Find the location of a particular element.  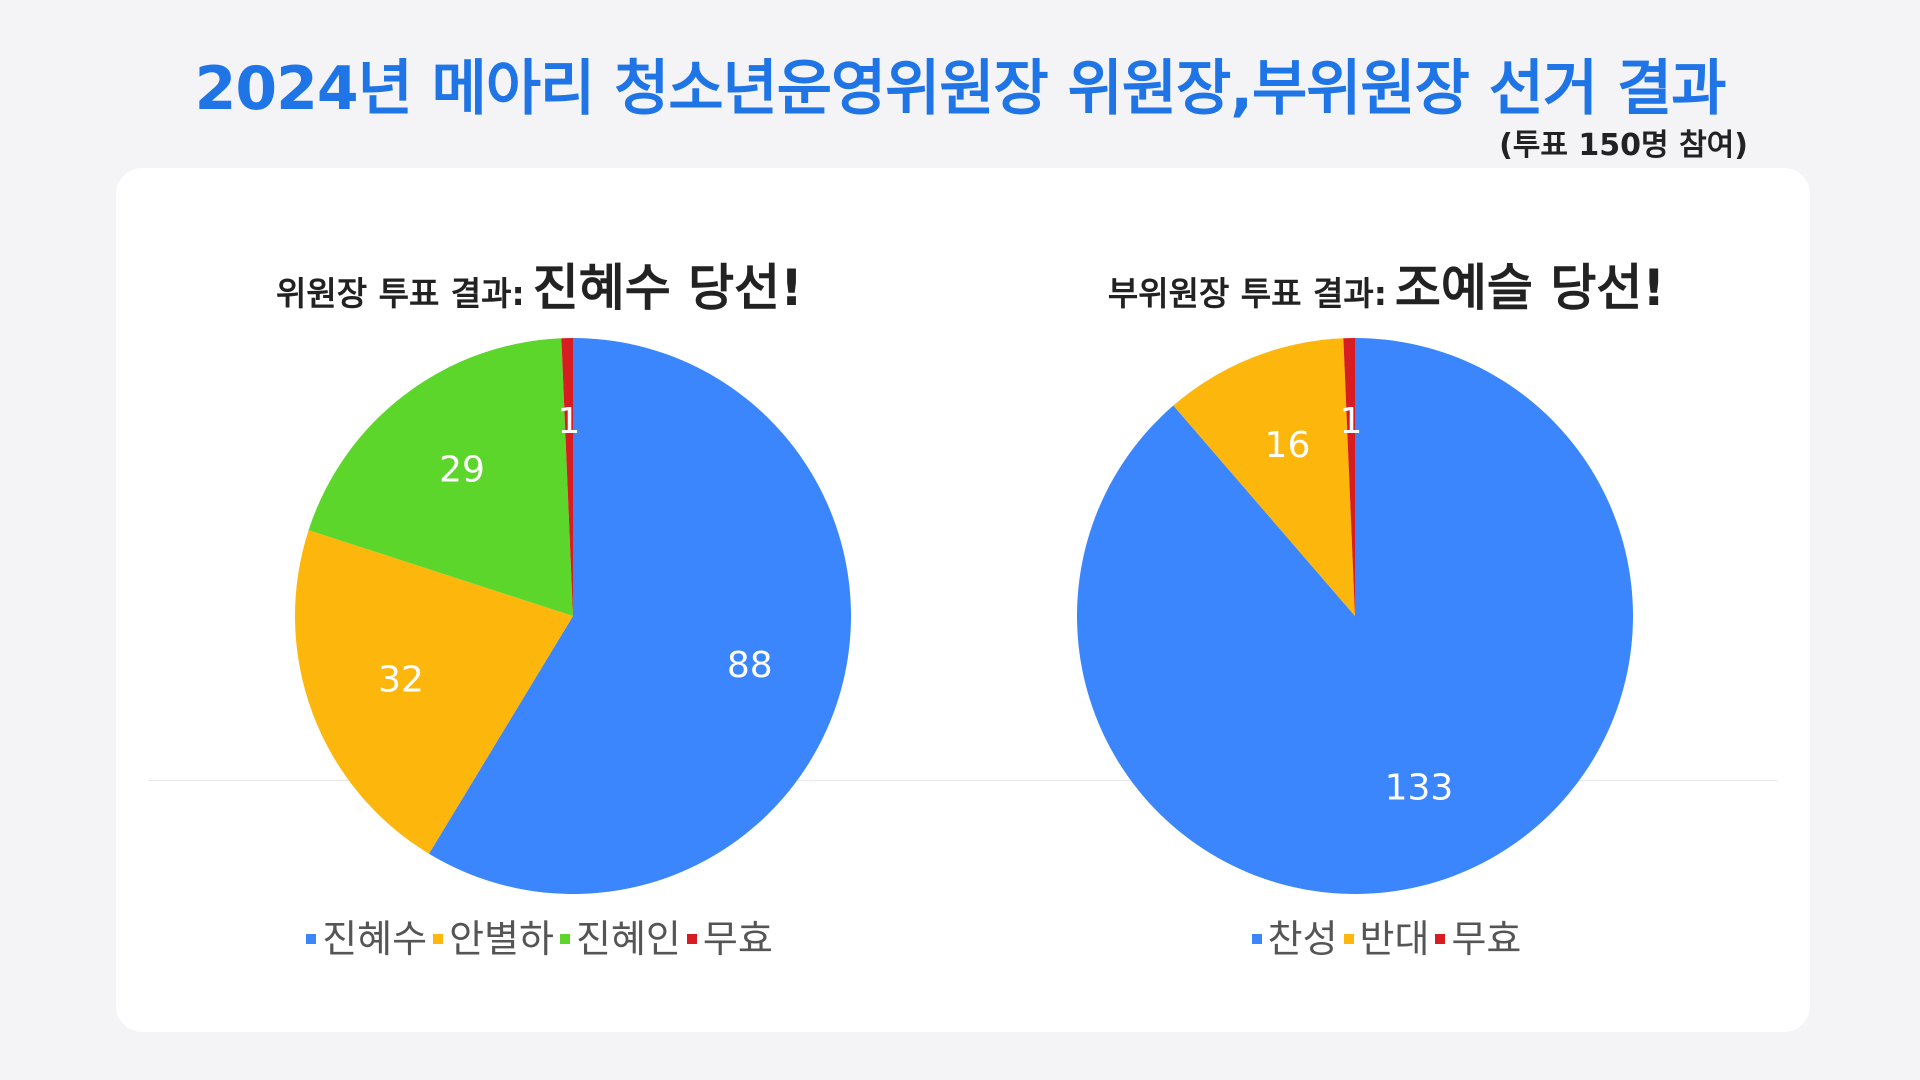

legend-item-2: 반대 is located at coordinates (1386, 935).